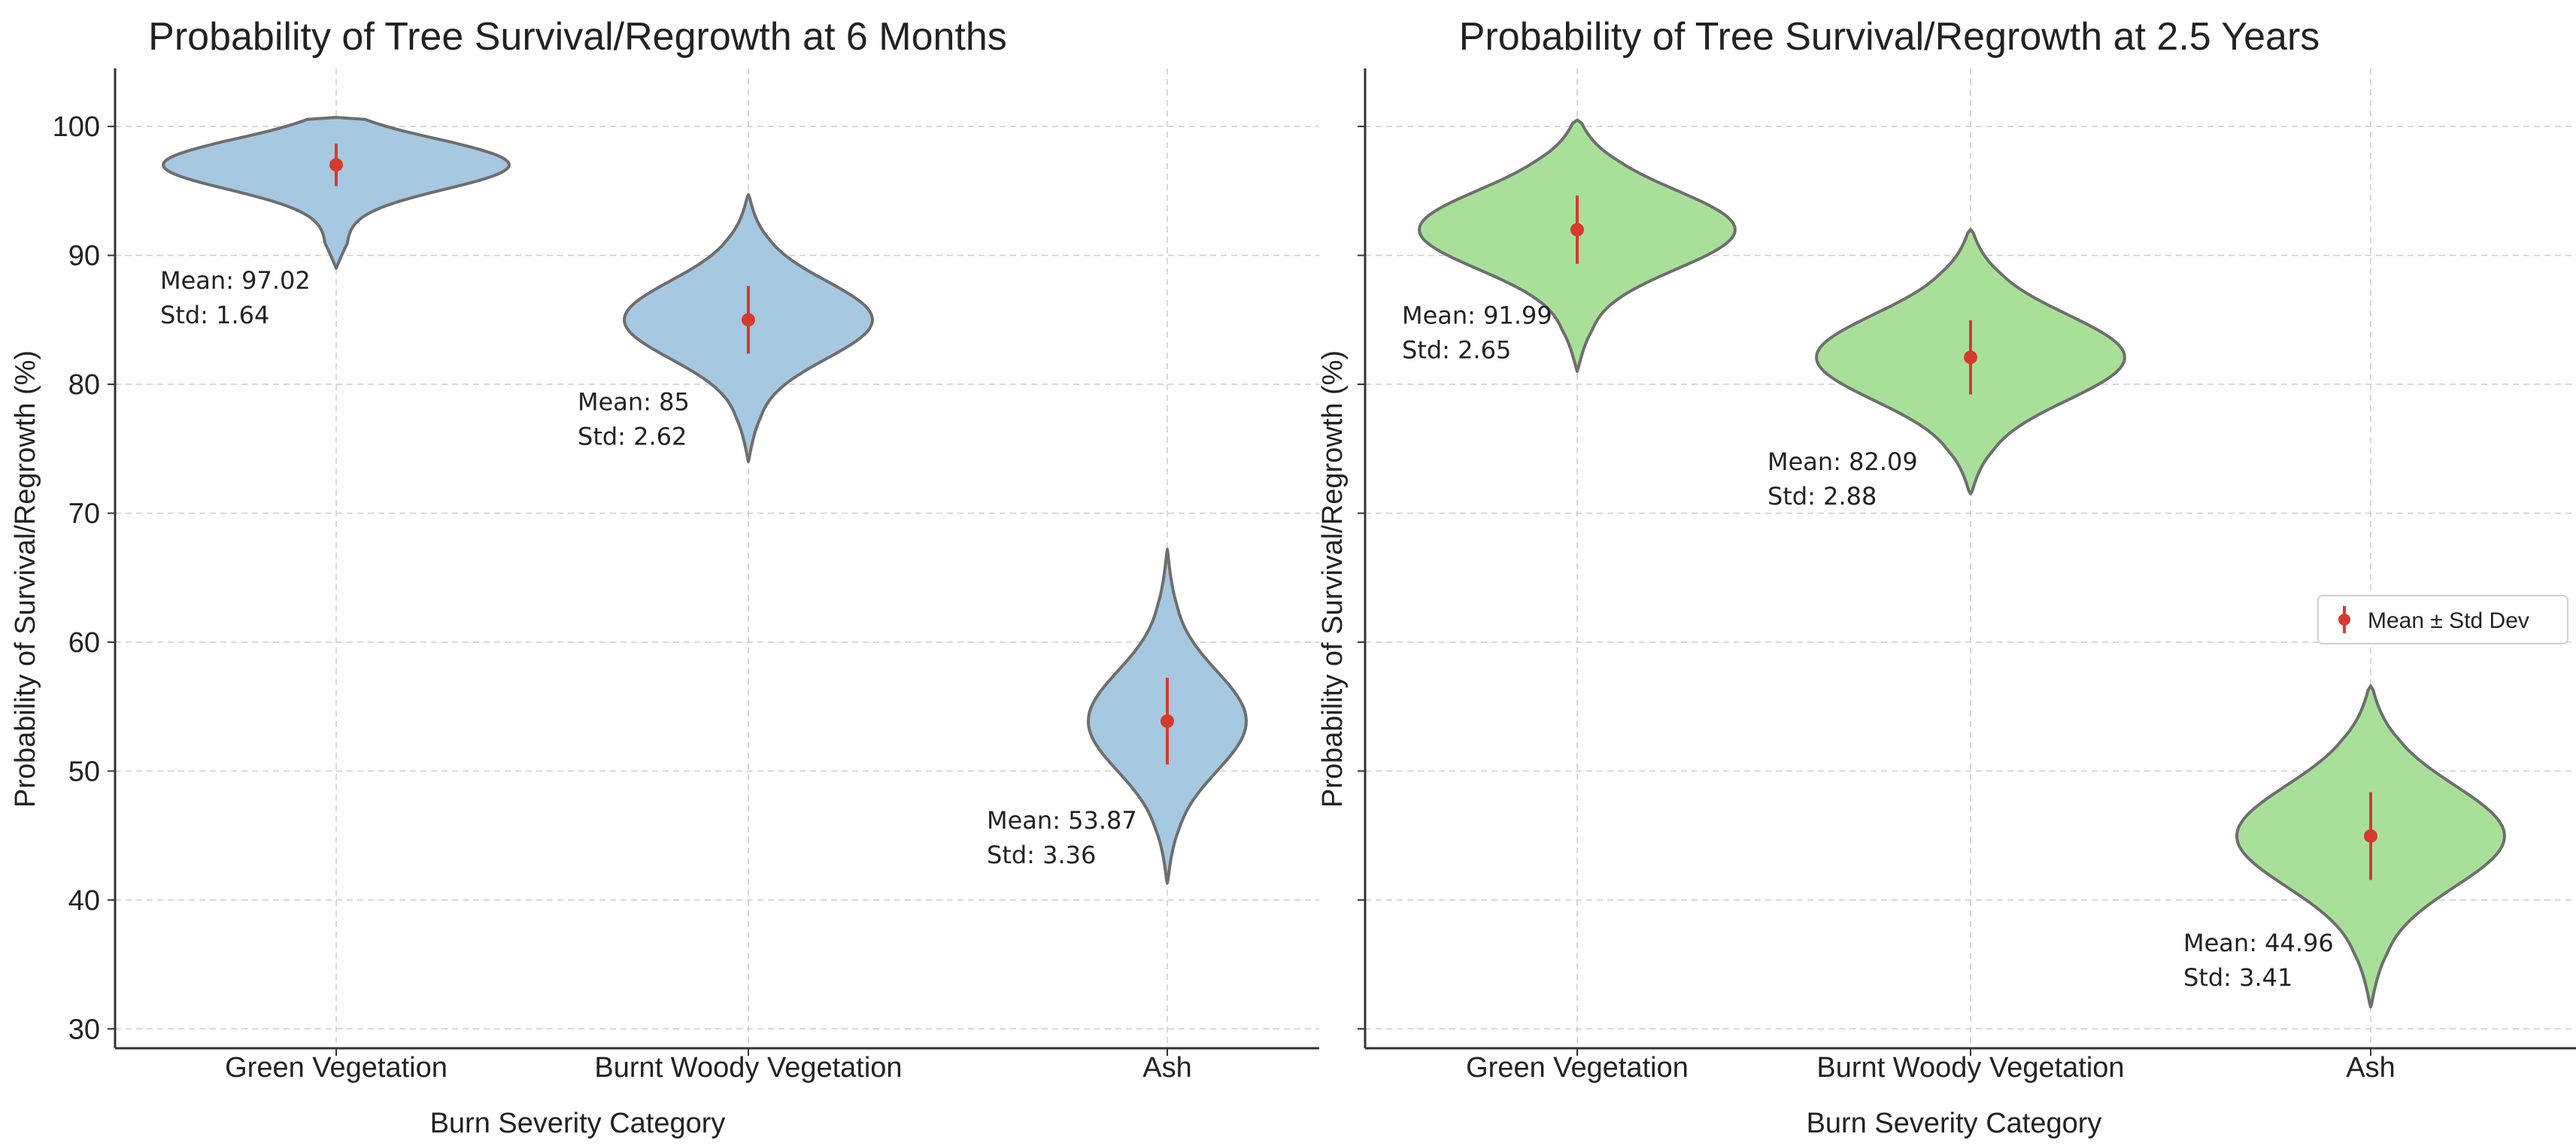 This screenshot has height=1146, width=2576. I want to click on y-tick-label: 40, so click(84, 901).